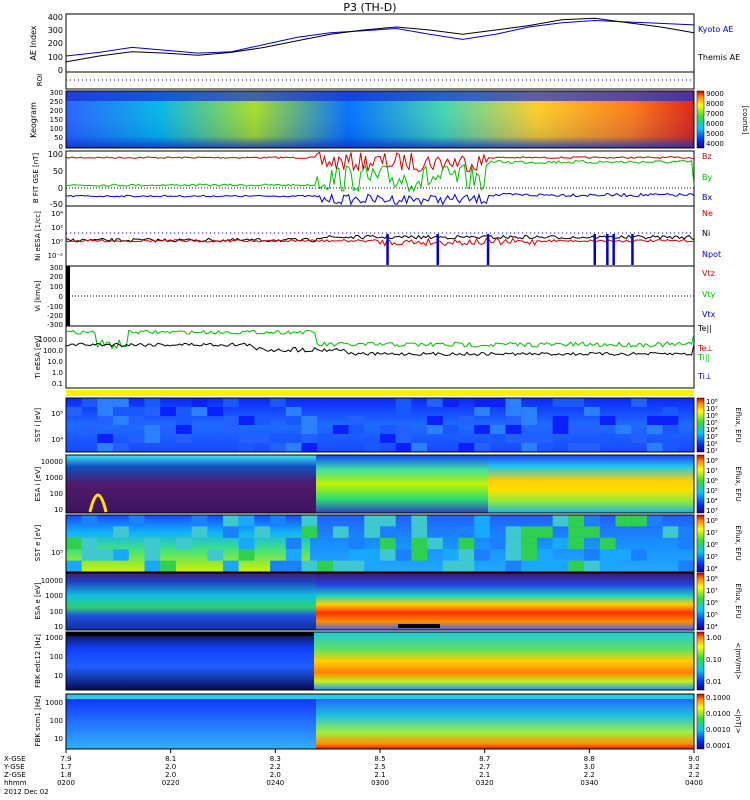  I want to click on footer-x-gse-label: X-GSE, so click(15, 759).